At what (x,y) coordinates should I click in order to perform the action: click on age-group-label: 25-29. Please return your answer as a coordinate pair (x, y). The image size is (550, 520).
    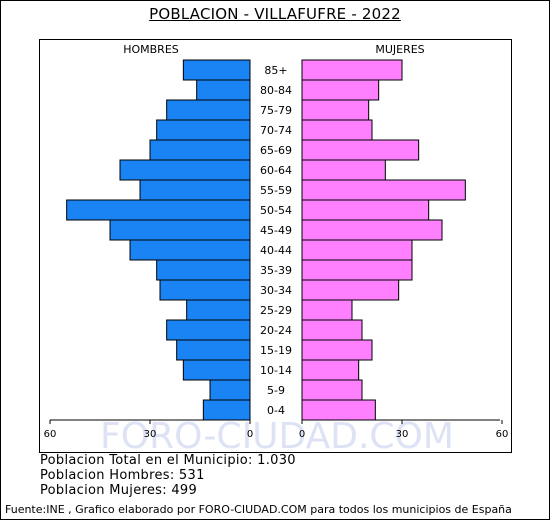
    Looking at the image, I should click on (276, 310).